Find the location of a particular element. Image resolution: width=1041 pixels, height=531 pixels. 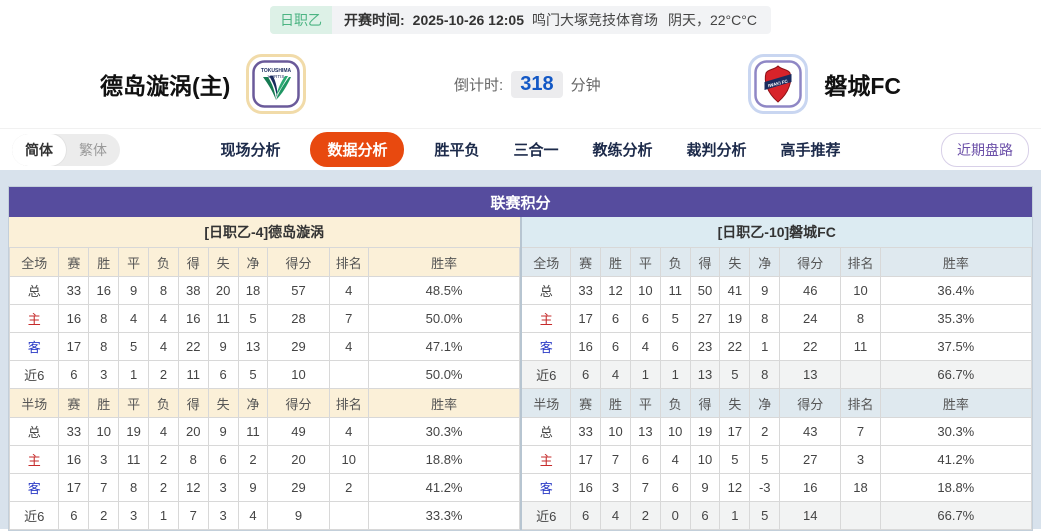

column-header: 赛 is located at coordinates (586, 262).